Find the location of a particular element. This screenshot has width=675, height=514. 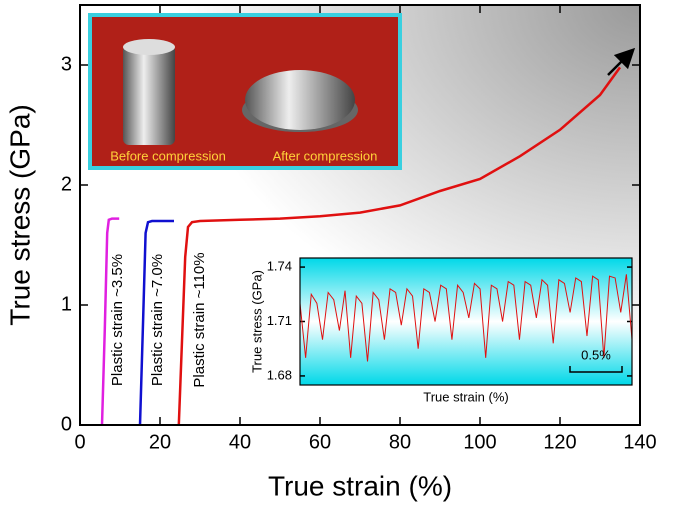

photo-label: Before compression is located at coordinates (168, 155).